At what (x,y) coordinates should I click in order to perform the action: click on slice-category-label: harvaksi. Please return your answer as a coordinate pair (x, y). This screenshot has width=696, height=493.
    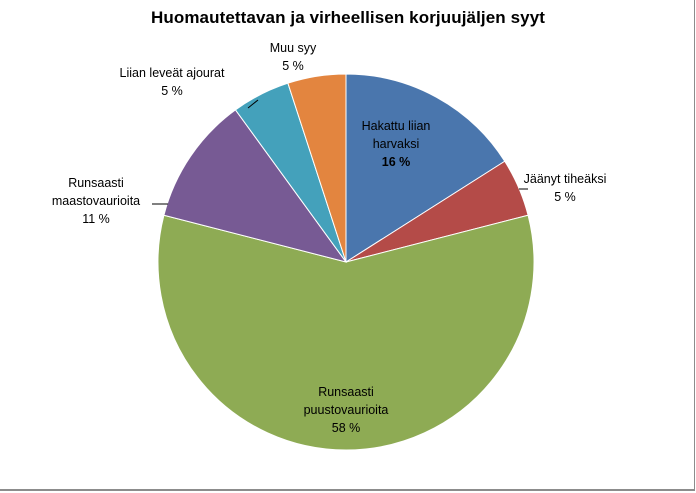
    Looking at the image, I should click on (396, 144).